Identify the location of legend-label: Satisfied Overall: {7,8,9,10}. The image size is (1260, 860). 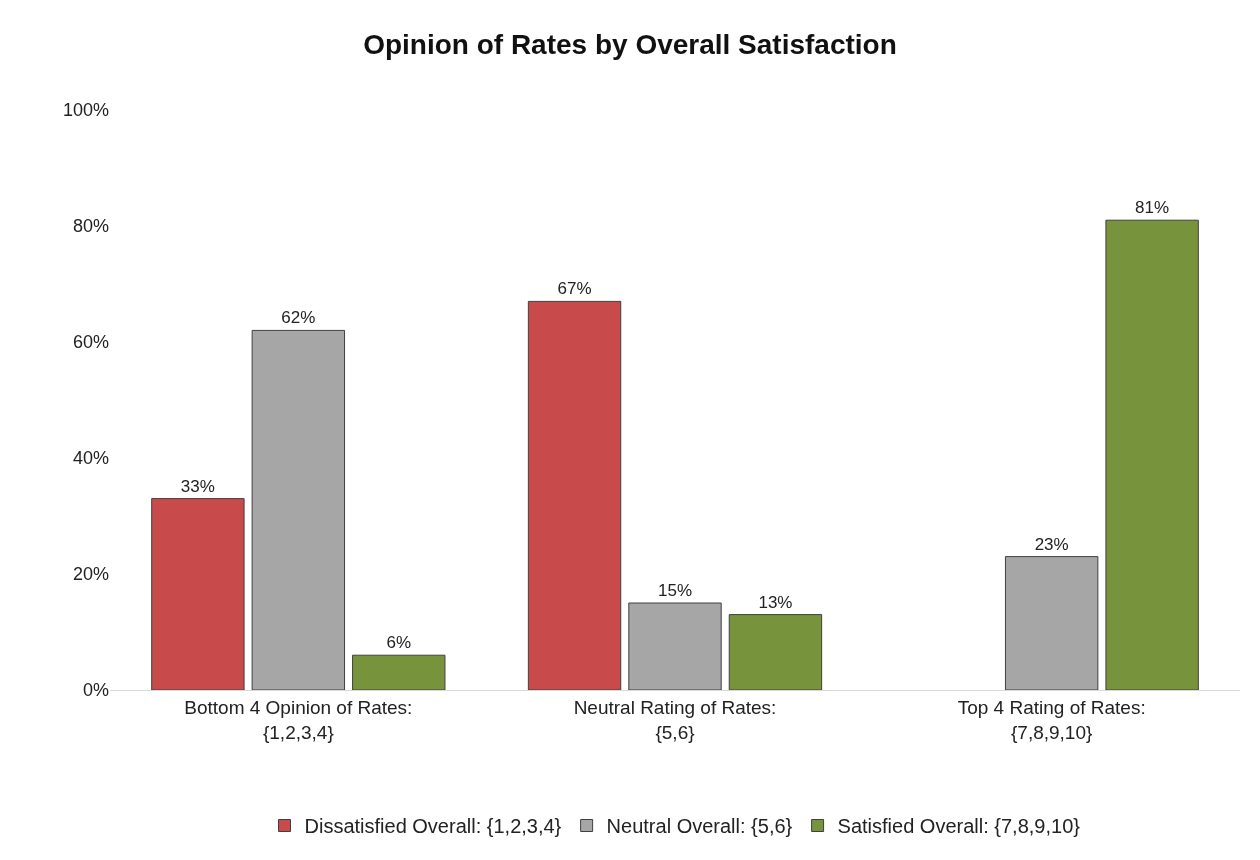
(959, 826).